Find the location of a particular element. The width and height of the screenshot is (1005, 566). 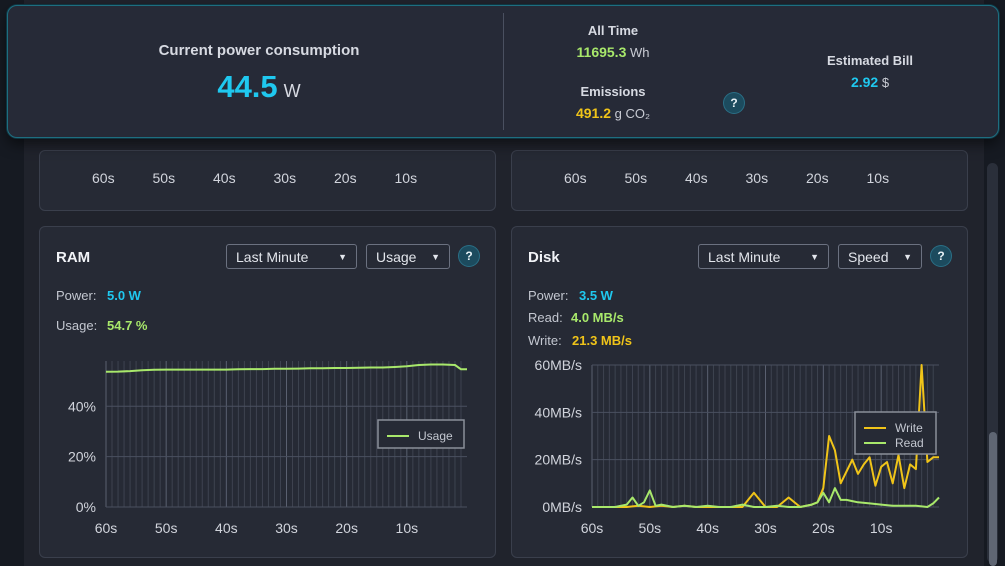

estimated-bill-number: 2.92 is located at coordinates (864, 82).